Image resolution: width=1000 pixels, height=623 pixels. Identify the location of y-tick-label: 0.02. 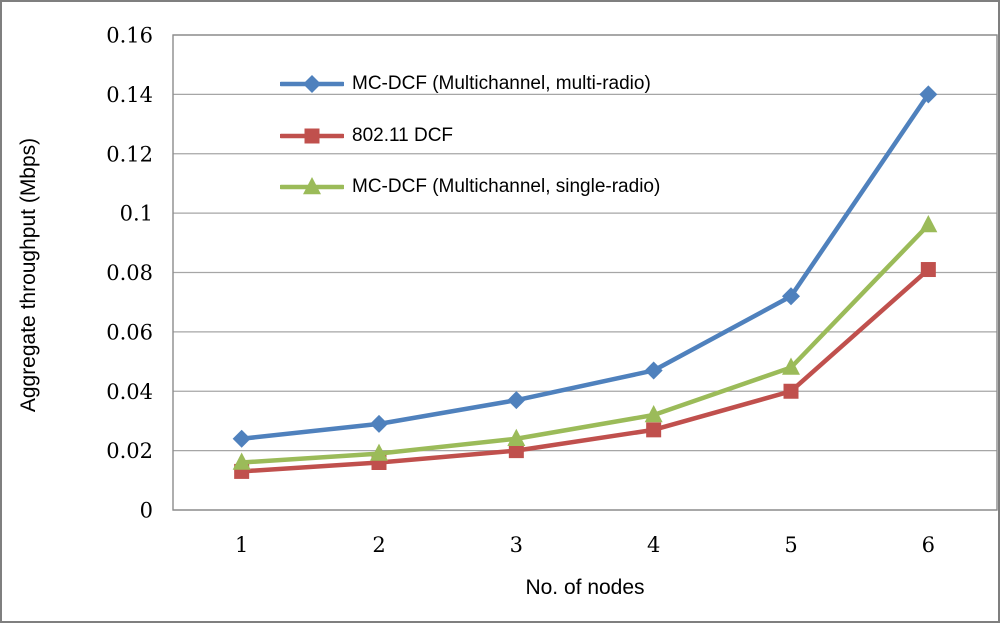
(129, 451).